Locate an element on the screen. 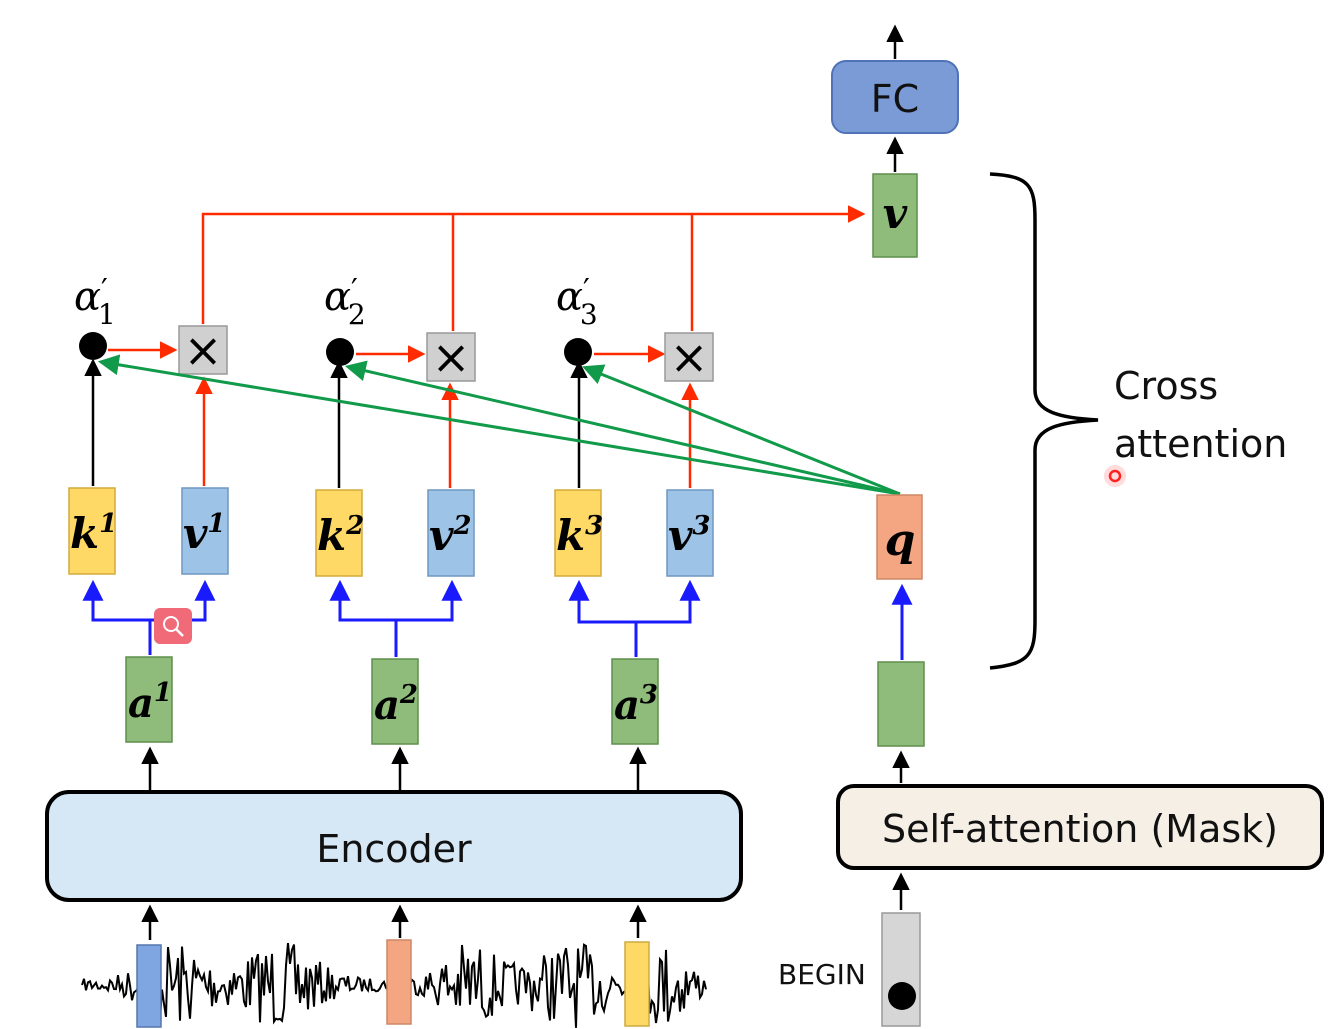 This screenshot has width=1337, height=1029. value-2-label: v2 is located at coordinates (450, 535).